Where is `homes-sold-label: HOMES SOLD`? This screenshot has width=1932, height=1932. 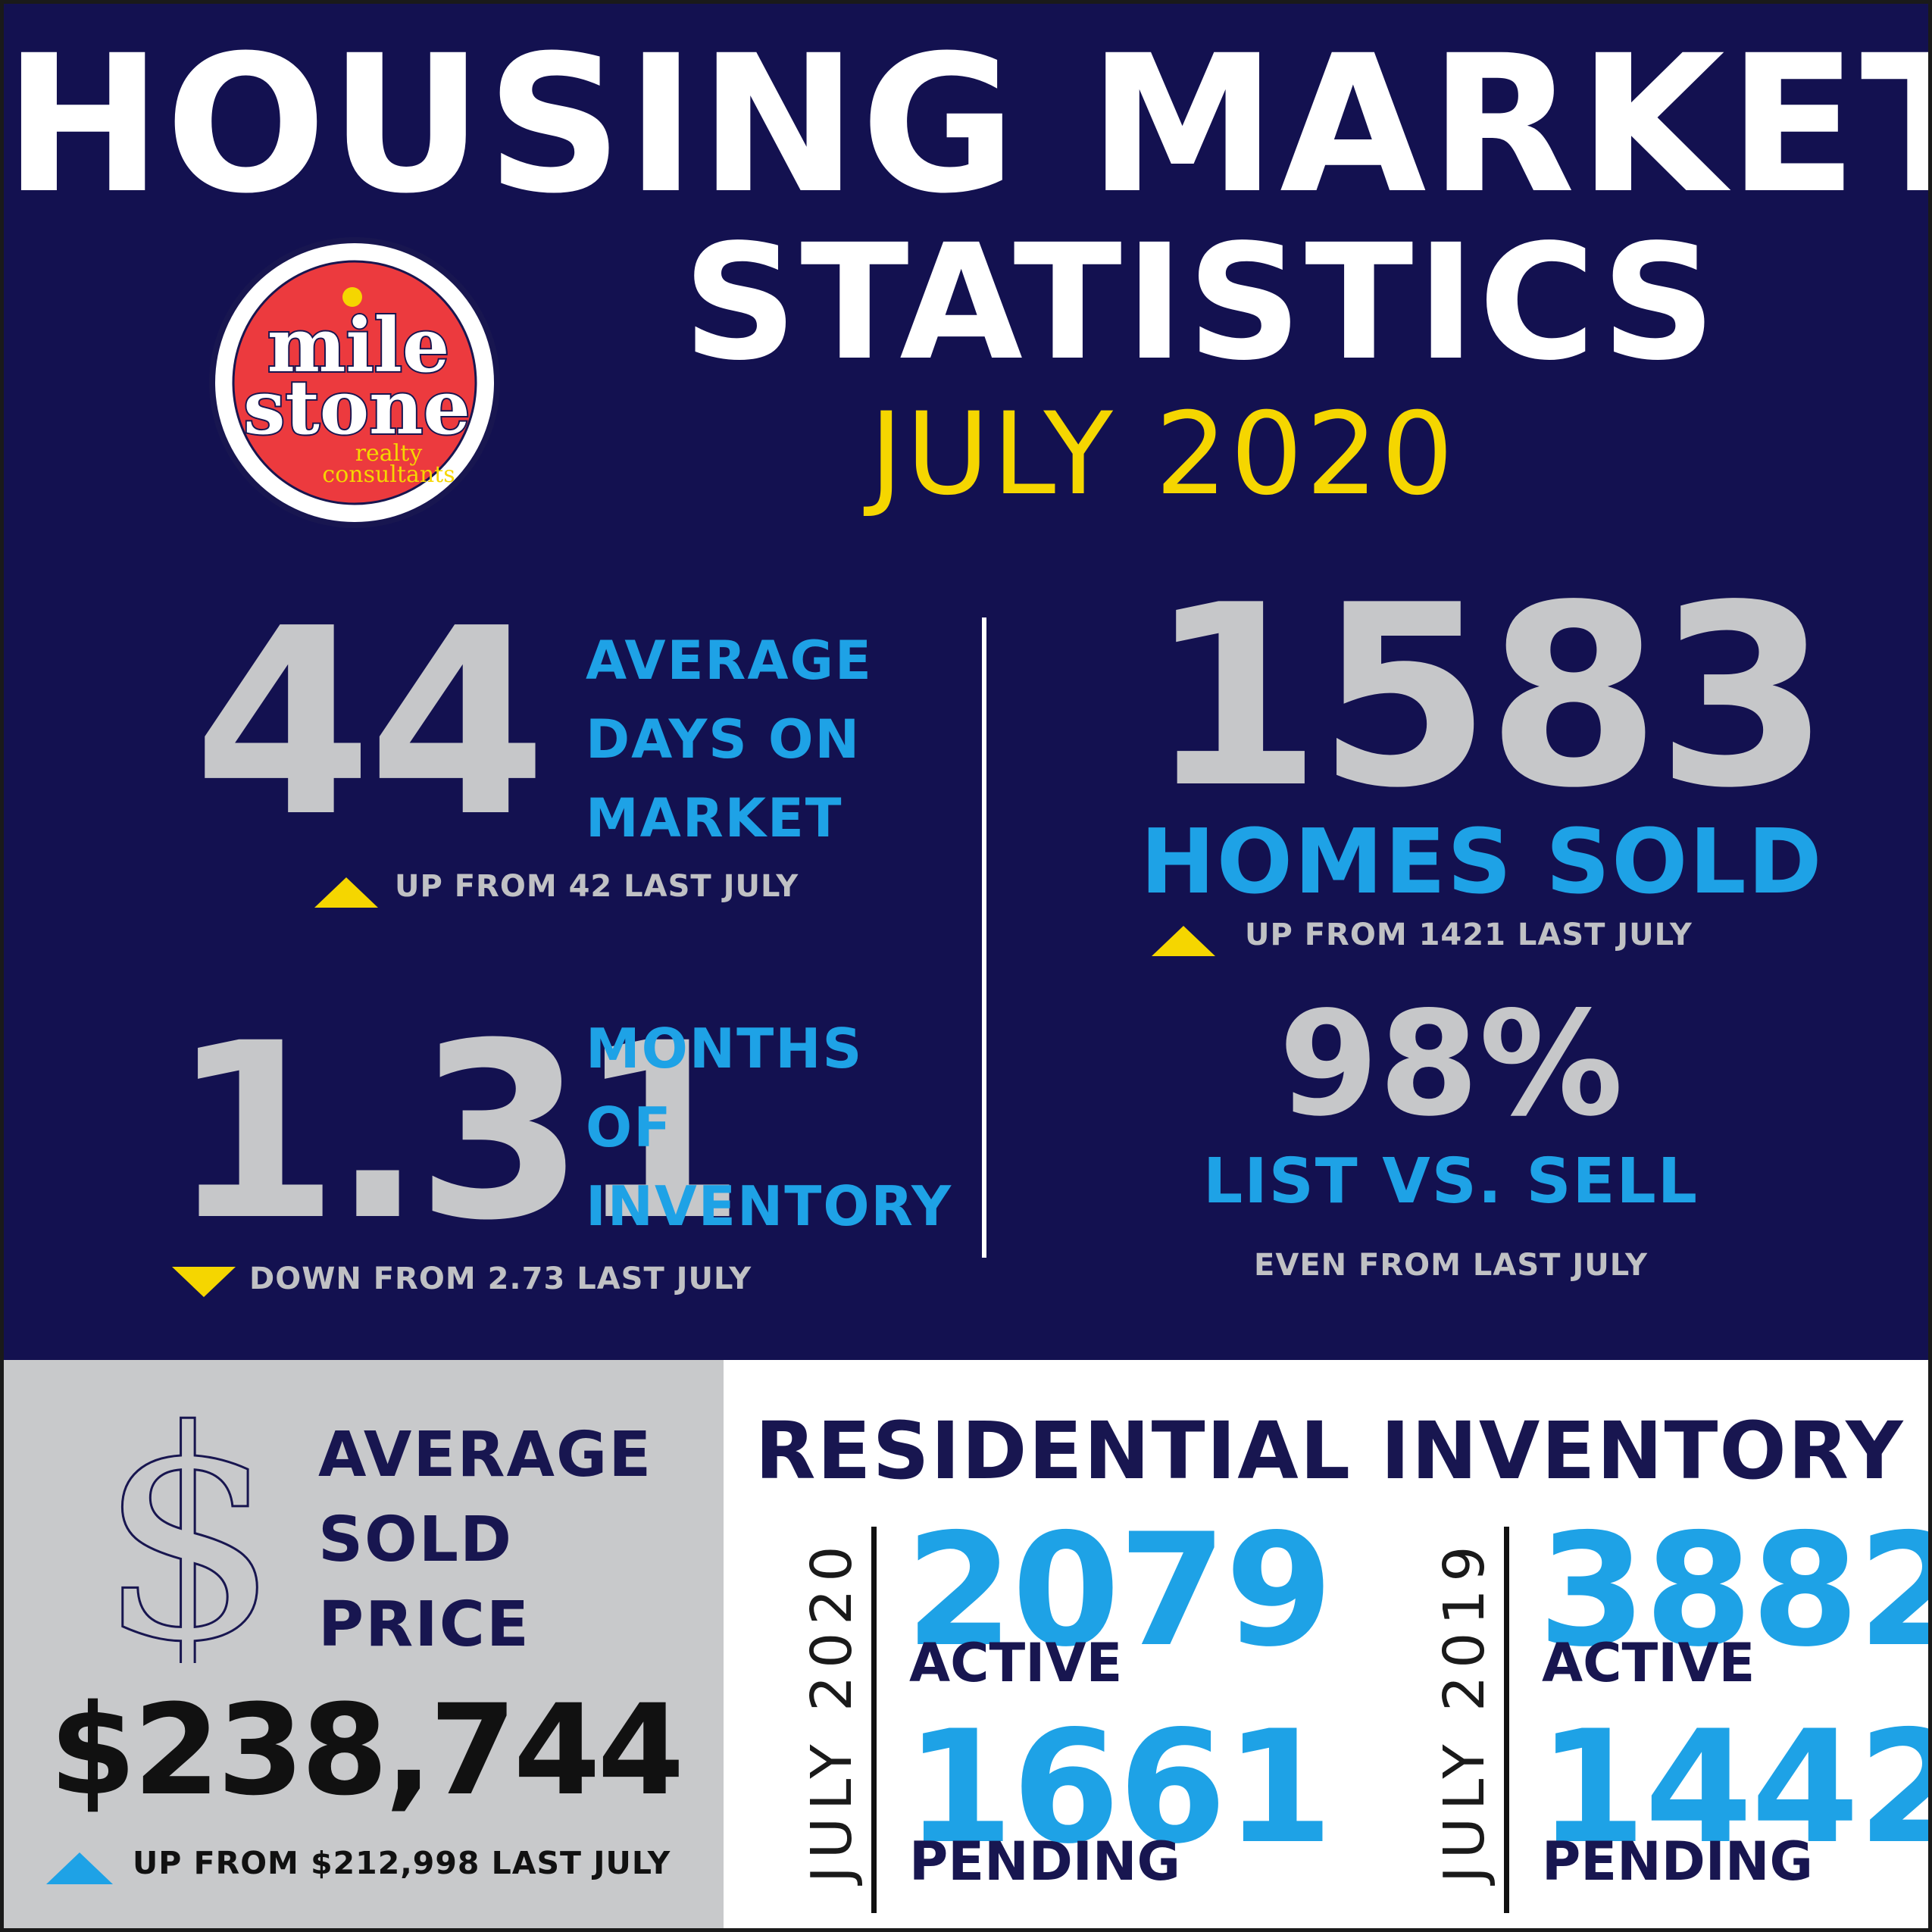 homes-sold-label: HOMES SOLD is located at coordinates (1482, 861).